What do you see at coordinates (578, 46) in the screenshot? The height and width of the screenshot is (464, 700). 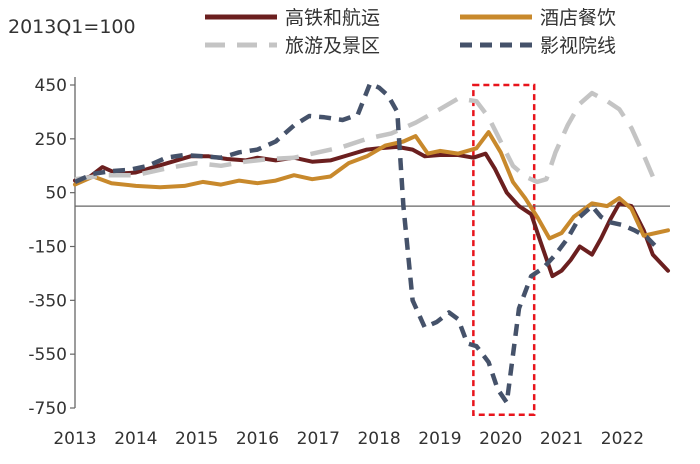 I see `legend-label-4: 影视院线` at bounding box center [578, 46].